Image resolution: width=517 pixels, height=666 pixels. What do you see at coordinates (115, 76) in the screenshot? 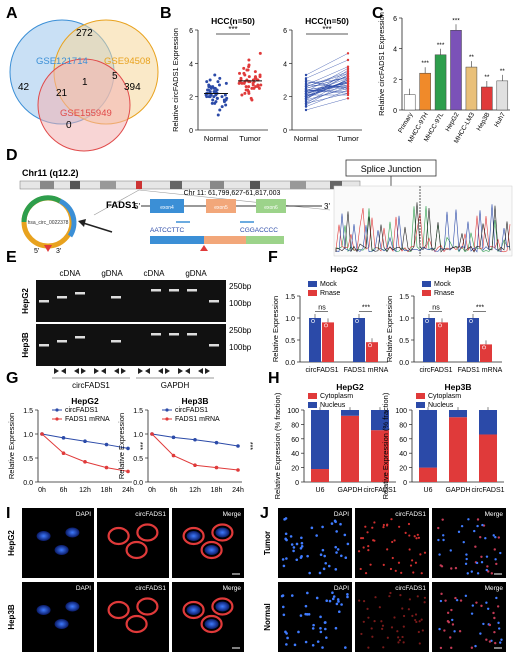
I see `venn-count-lr: 5` at bounding box center [115, 76].